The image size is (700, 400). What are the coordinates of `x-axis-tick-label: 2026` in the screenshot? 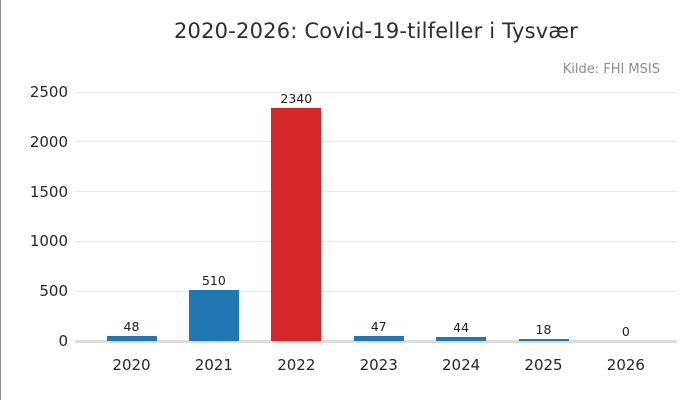 It's located at (625, 365).